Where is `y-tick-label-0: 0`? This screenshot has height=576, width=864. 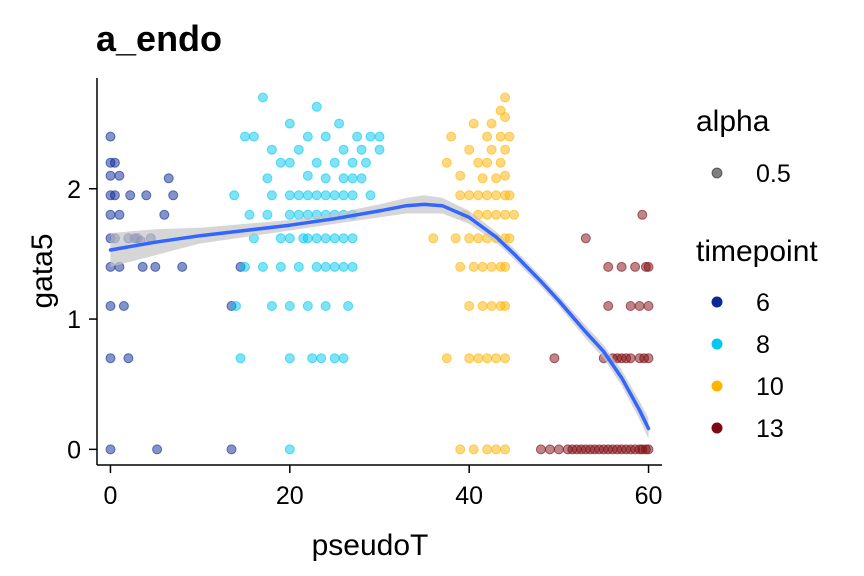
y-tick-label-0: 0 is located at coordinates (74, 450).